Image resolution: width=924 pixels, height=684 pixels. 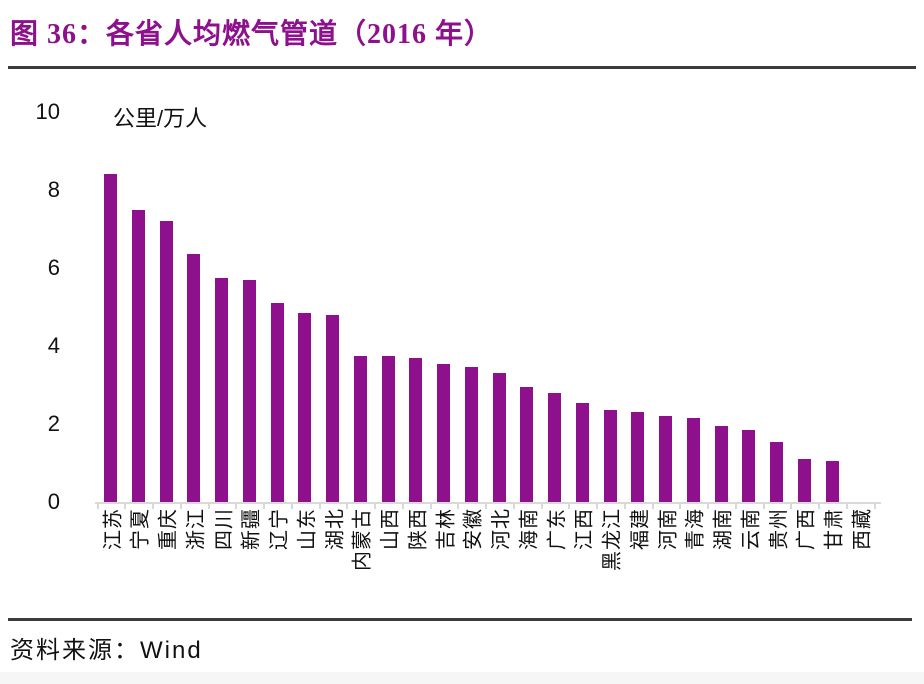 What do you see at coordinates (460, 619) in the screenshot?
I see `bottom-divider` at bounding box center [460, 619].